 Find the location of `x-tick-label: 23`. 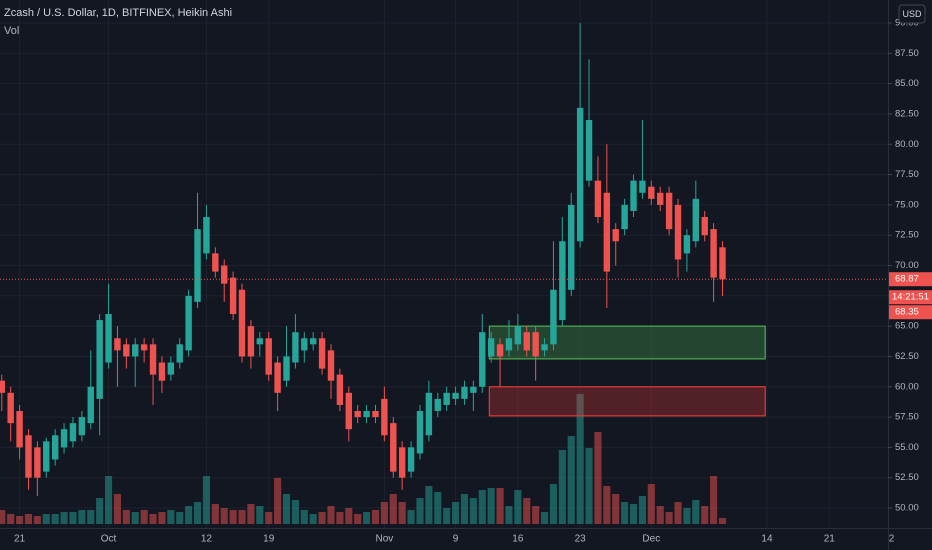

x-tick-label: 23 is located at coordinates (581, 539).